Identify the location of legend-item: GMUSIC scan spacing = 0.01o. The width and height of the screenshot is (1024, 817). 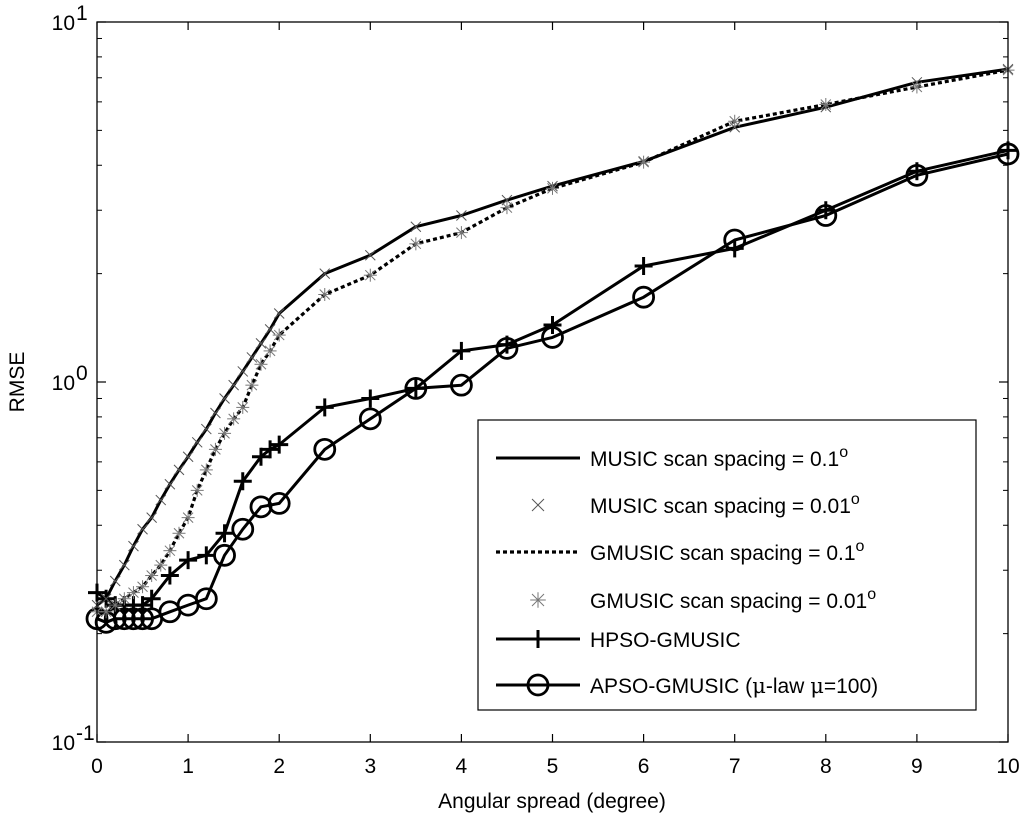
(703, 599).